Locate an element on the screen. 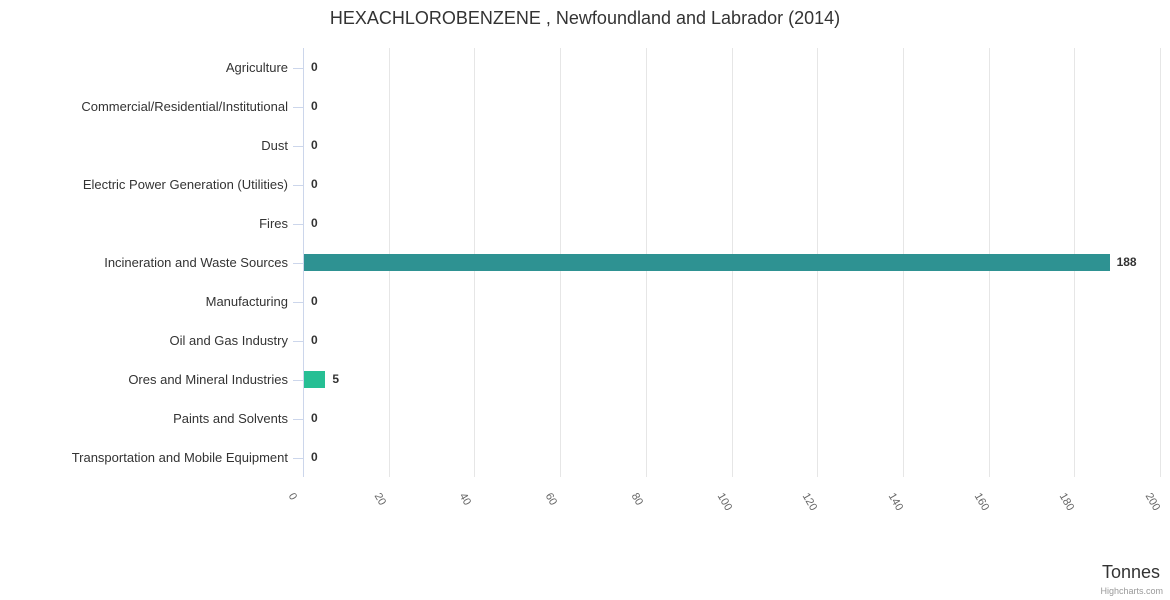 The image size is (1170, 600). category-label: Transportation and Mobile Equipment is located at coordinates (179, 457).